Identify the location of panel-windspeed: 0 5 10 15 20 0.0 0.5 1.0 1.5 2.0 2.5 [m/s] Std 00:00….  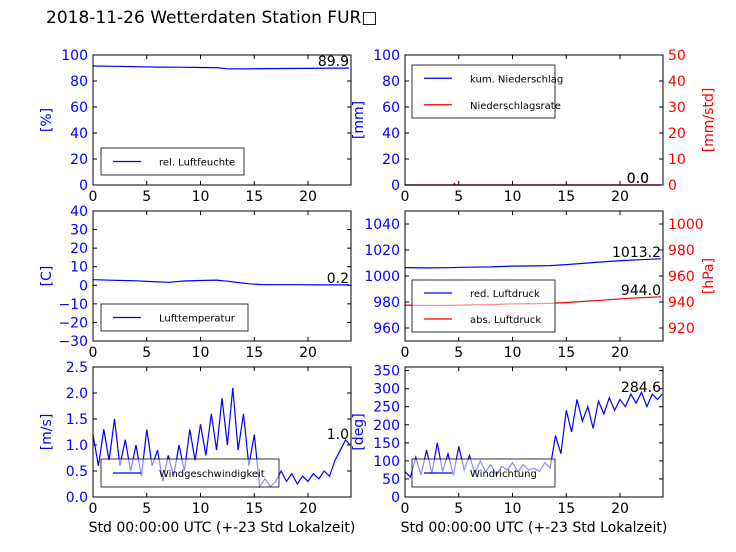
(197, 448).